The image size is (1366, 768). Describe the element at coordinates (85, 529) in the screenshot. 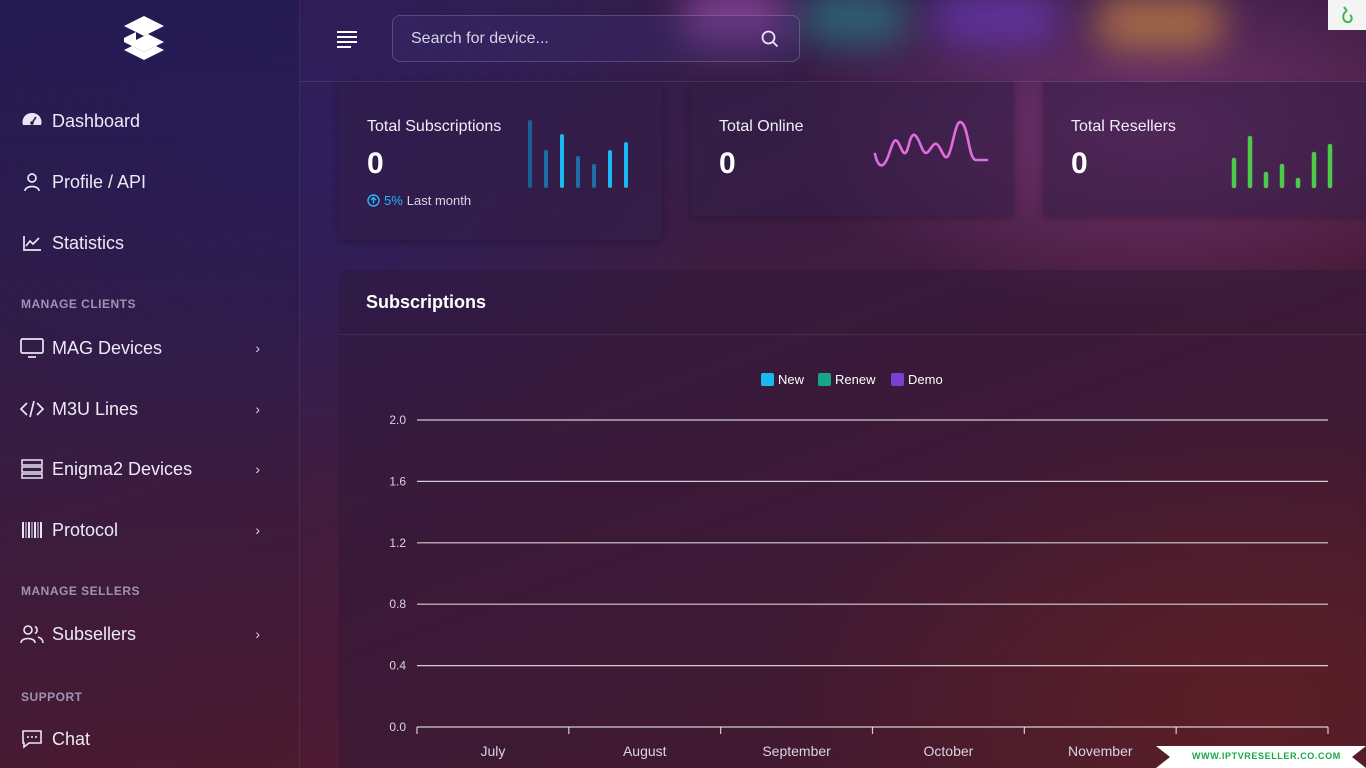

I see `sidebar-item-label: Protocol` at that location.